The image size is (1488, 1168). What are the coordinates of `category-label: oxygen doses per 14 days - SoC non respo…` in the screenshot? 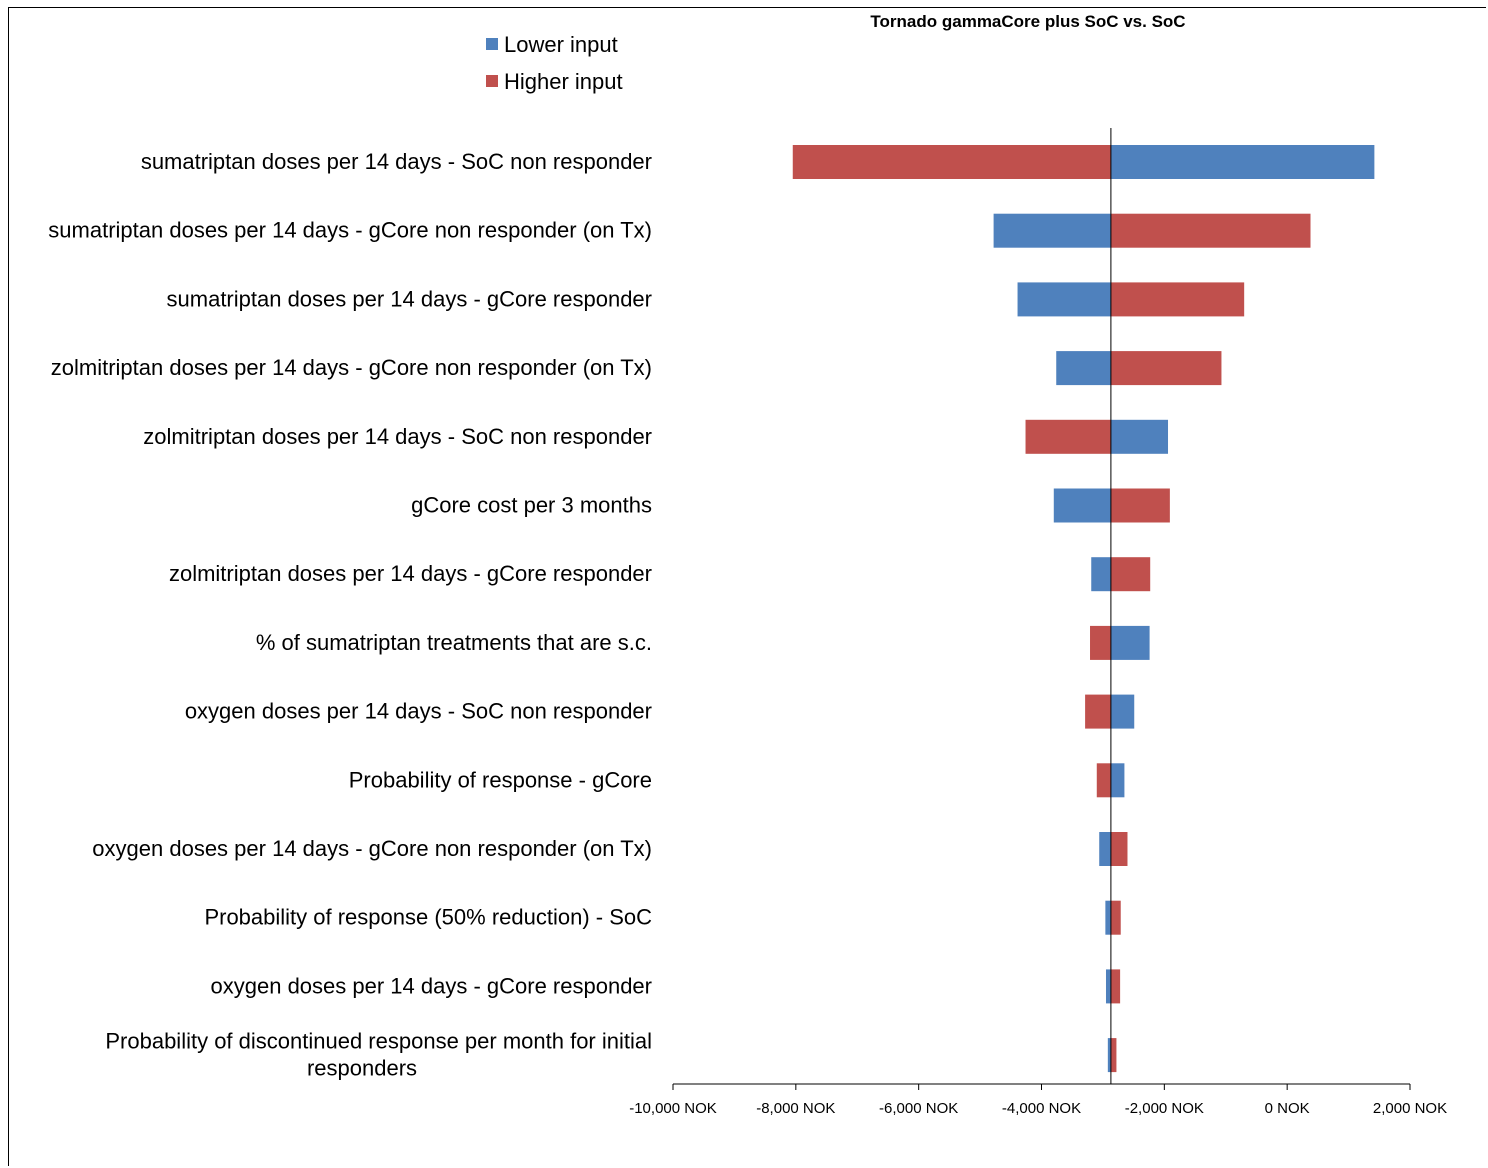 It's located at (418, 711).